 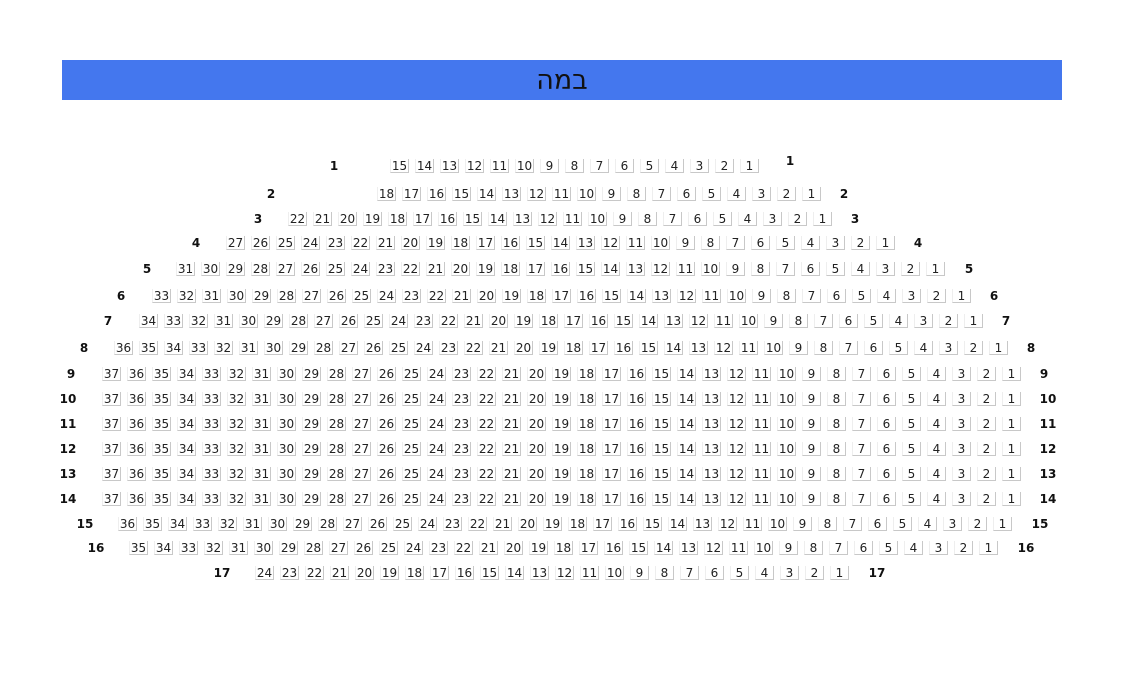 What do you see at coordinates (161, 399) in the screenshot?
I see `seat: 35` at bounding box center [161, 399].